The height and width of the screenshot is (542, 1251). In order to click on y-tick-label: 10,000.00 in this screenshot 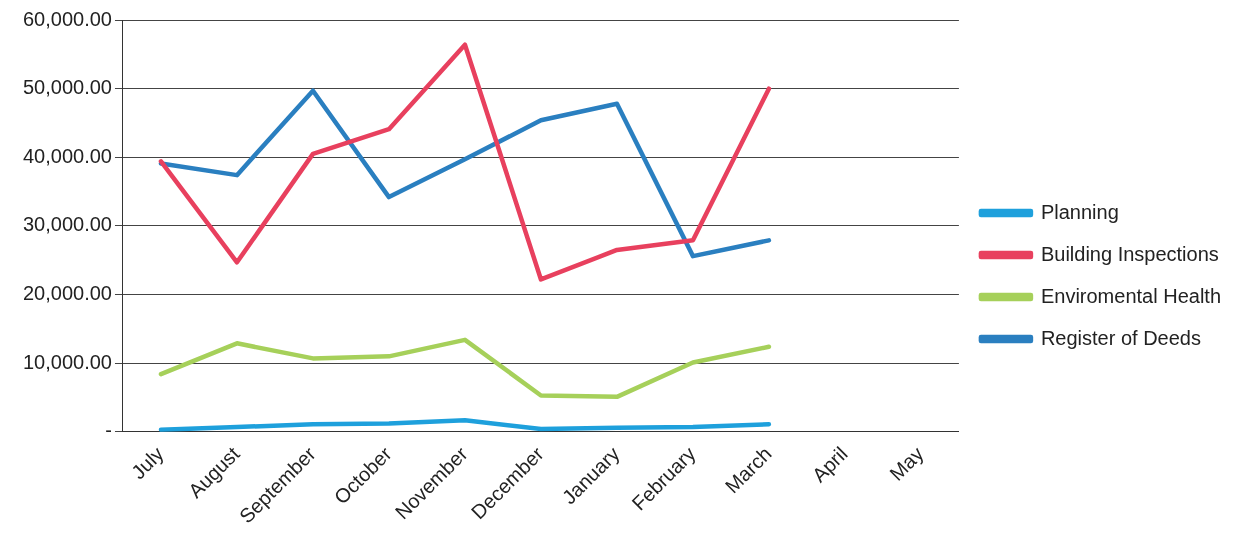, I will do `click(67, 361)`.